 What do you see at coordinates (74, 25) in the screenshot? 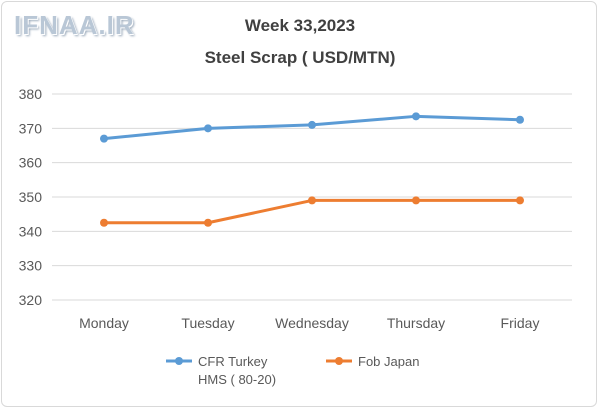
I see `watermark-logo: IFNAA.IR` at bounding box center [74, 25].